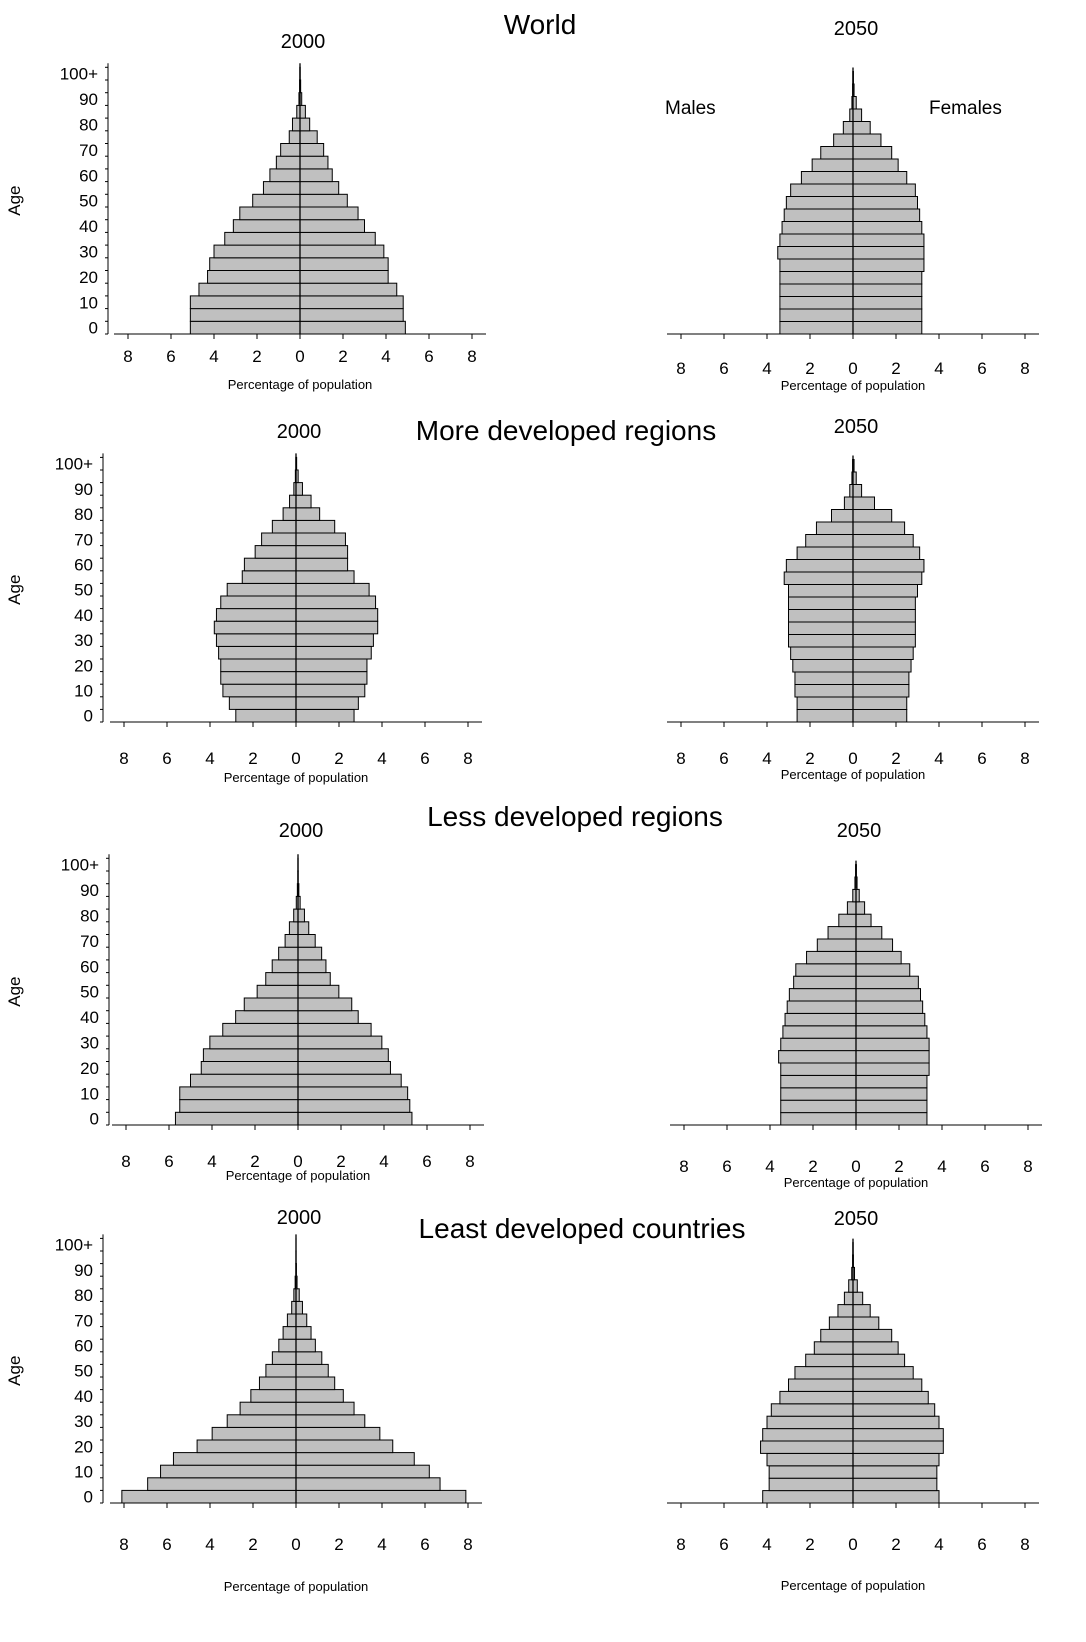 This screenshot has width=1086, height=1642. Describe the element at coordinates (89, 992) in the screenshot. I see `y-tick-label: 50` at that location.